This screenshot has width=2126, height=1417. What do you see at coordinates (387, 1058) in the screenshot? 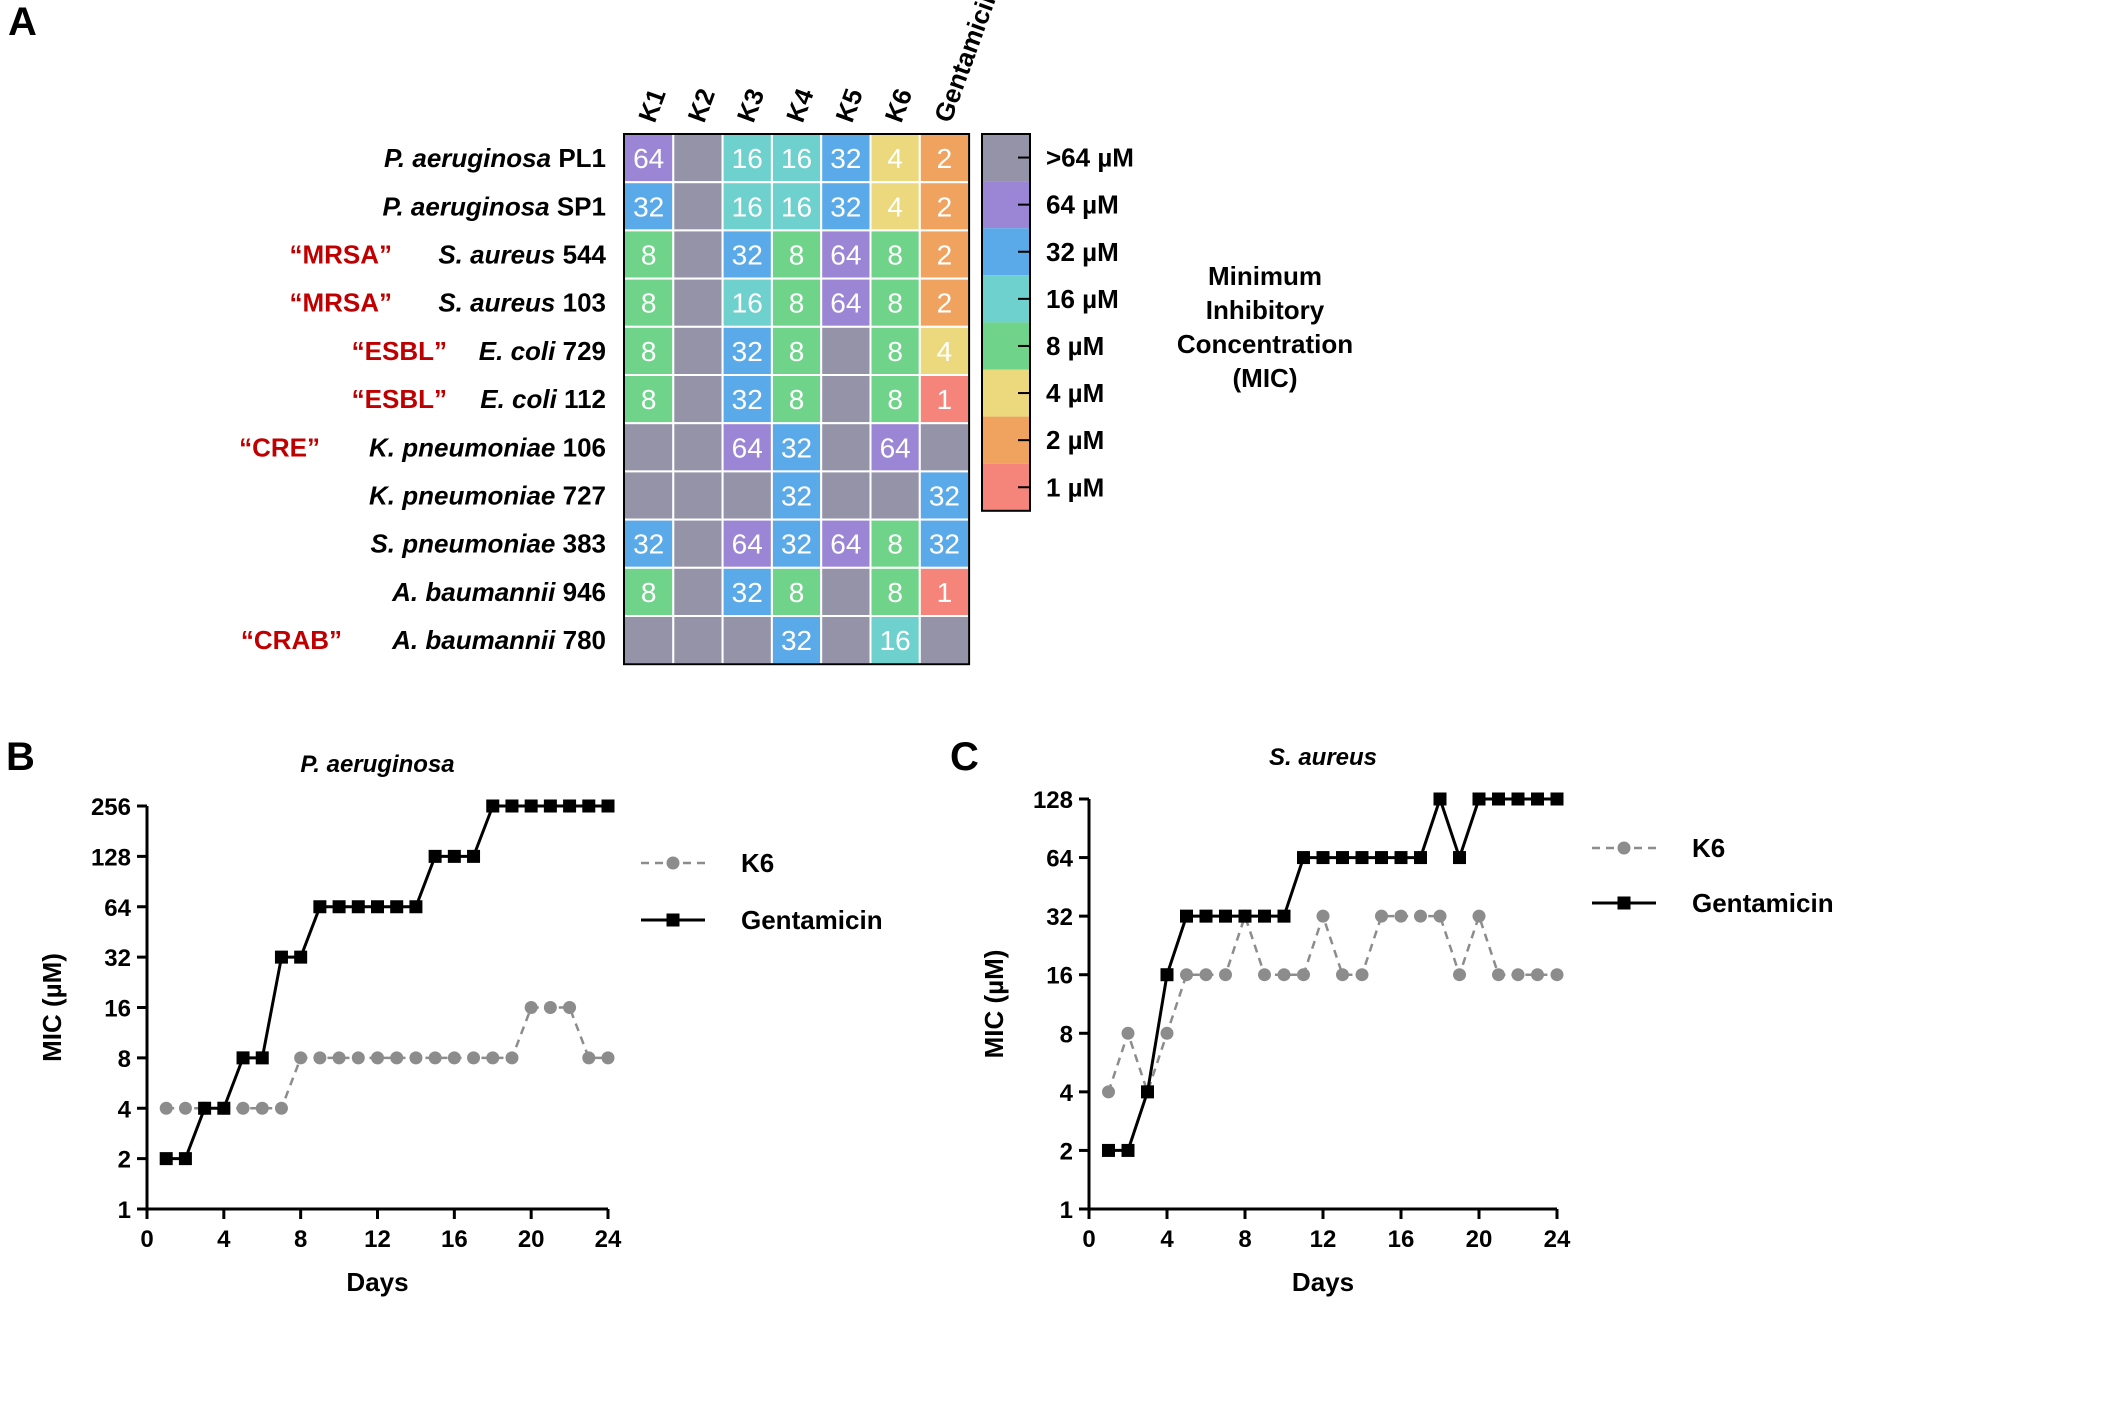
I see `series-line-k6` at bounding box center [387, 1058].